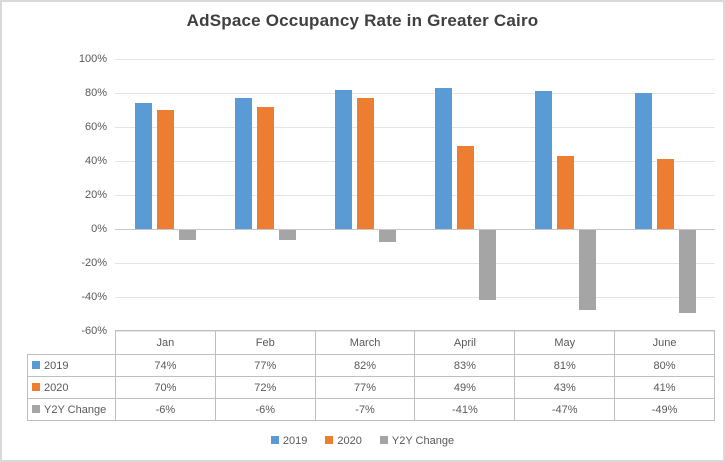 This screenshot has height=462, width=725. What do you see at coordinates (365, 365) in the screenshot?
I see `table-value-cell: 82%` at bounding box center [365, 365].